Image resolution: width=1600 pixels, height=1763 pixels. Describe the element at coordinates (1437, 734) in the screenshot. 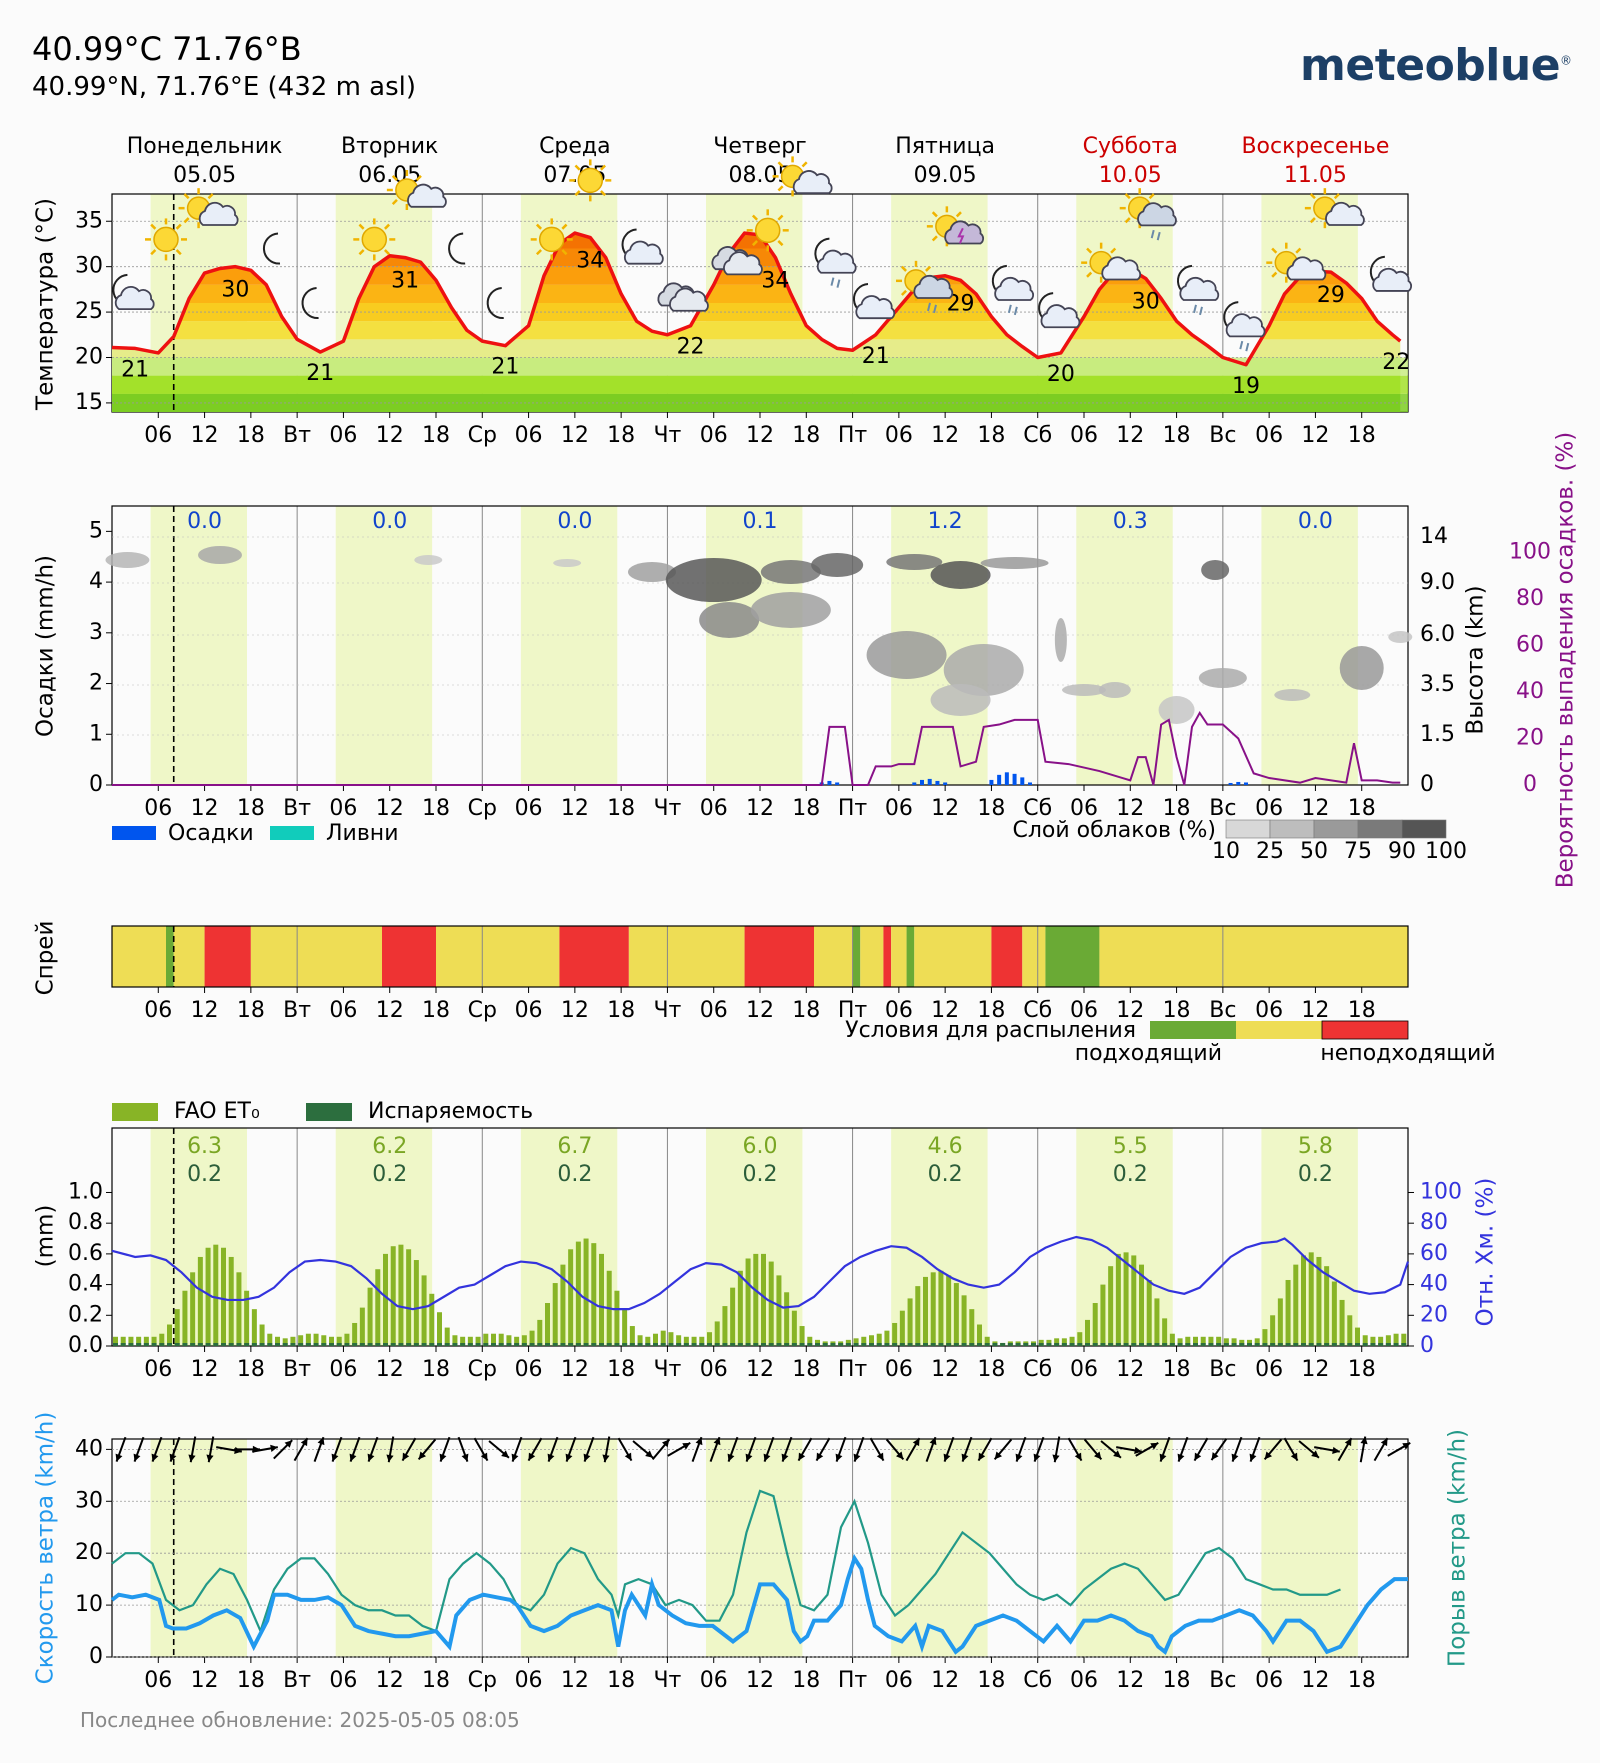

I see `height-tick-label: 1.5` at that location.